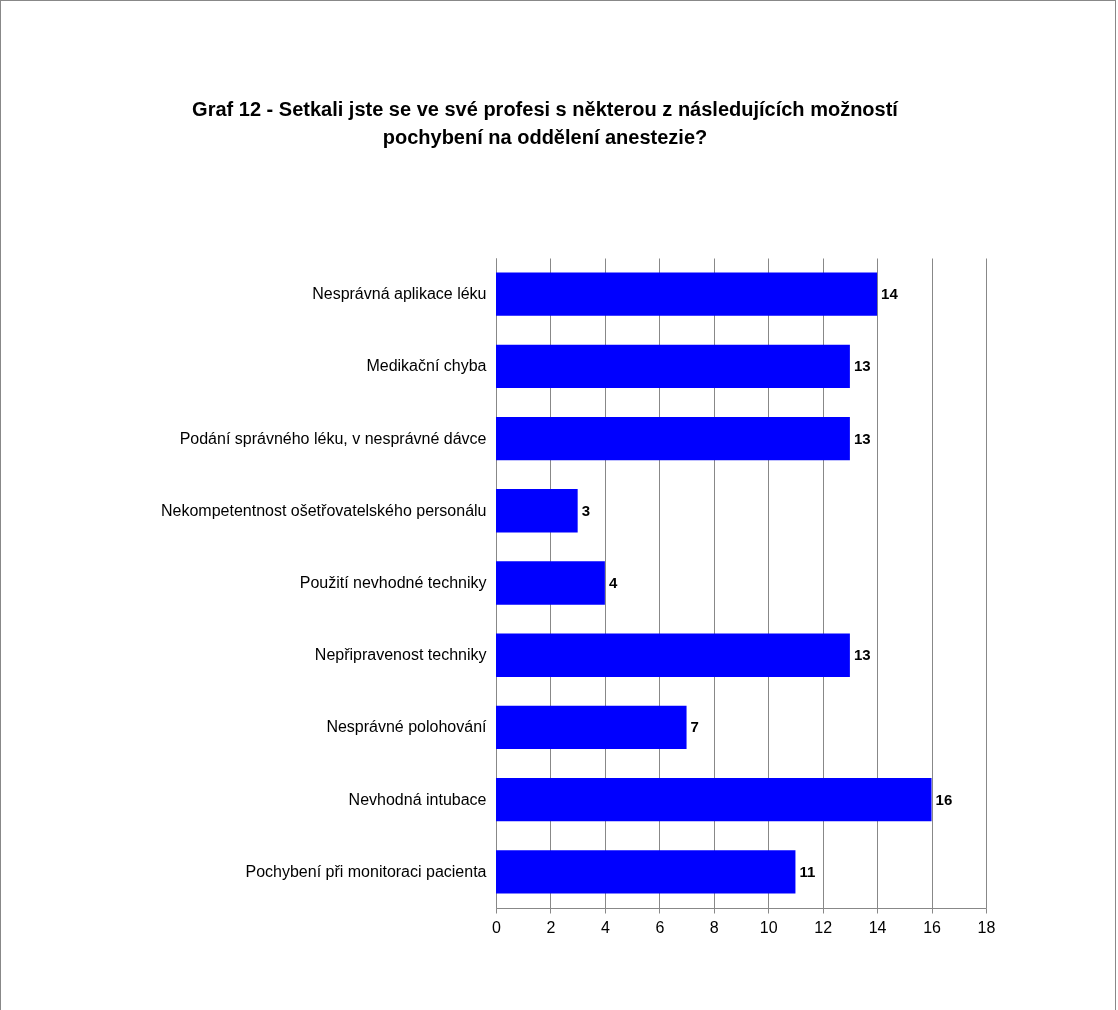 The image size is (1118, 1010). I want to click on x-tick-label: 14, so click(877, 927).